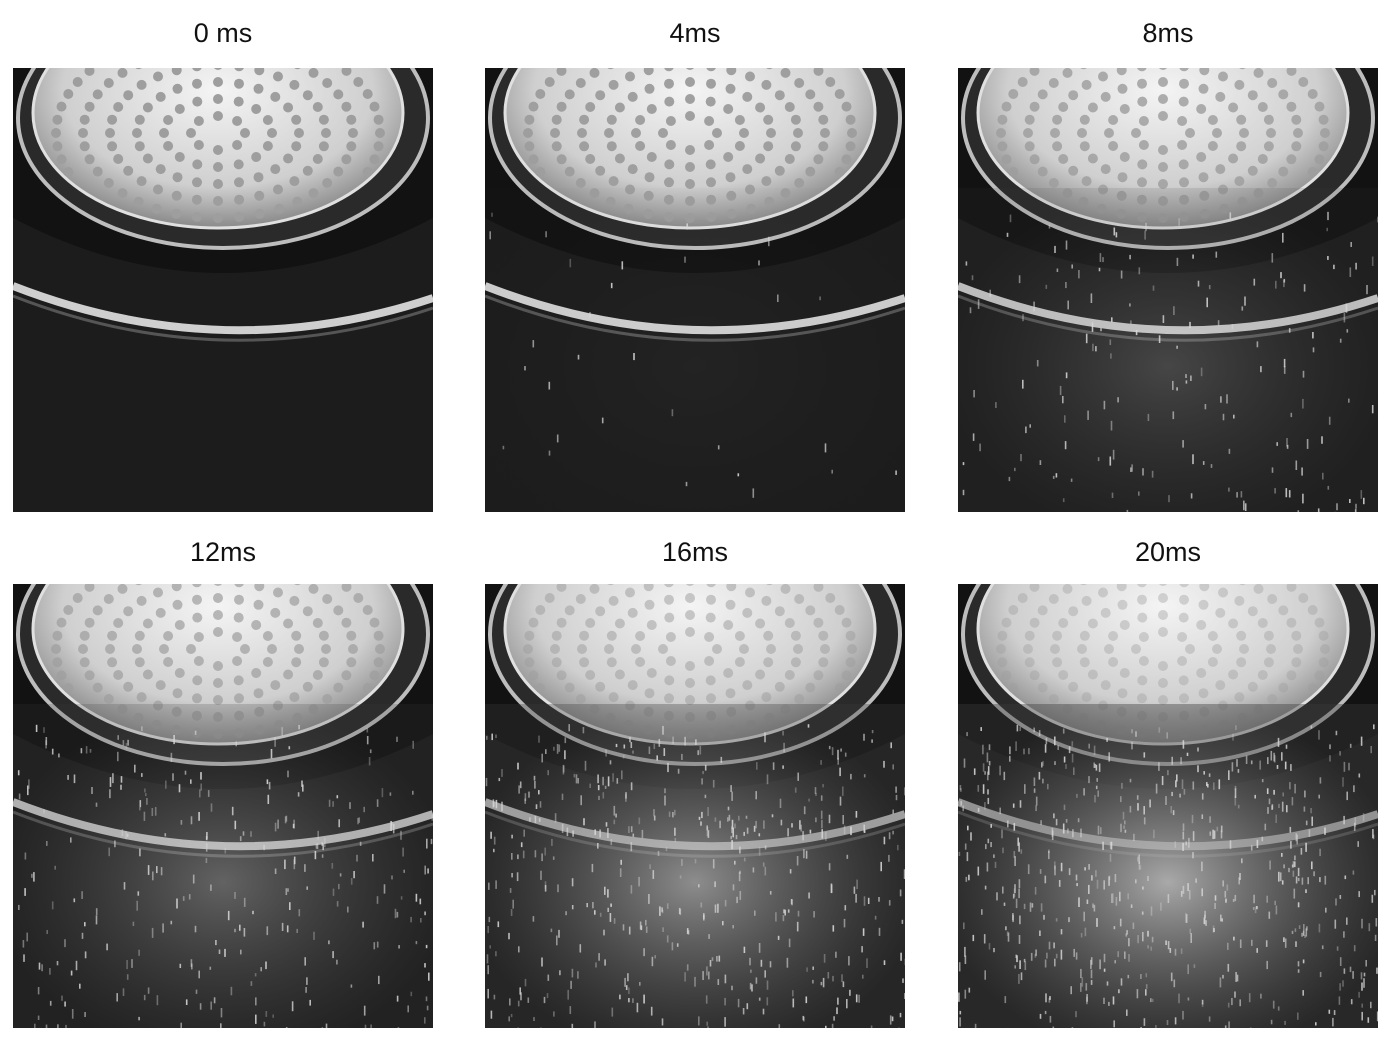 The width and height of the screenshot is (1400, 1040). Describe the element at coordinates (223, 552) in the screenshot. I see `frame-label-3: 12ms` at that location.